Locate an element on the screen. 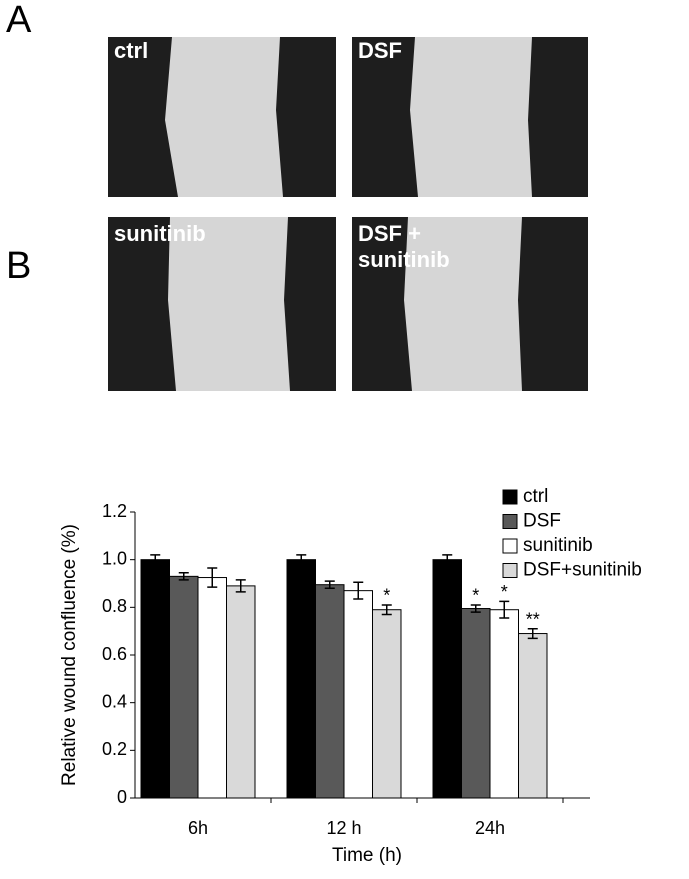 Image resolution: width=689 pixels, height=879 pixels. significance-label: ** is located at coordinates (533, 620).